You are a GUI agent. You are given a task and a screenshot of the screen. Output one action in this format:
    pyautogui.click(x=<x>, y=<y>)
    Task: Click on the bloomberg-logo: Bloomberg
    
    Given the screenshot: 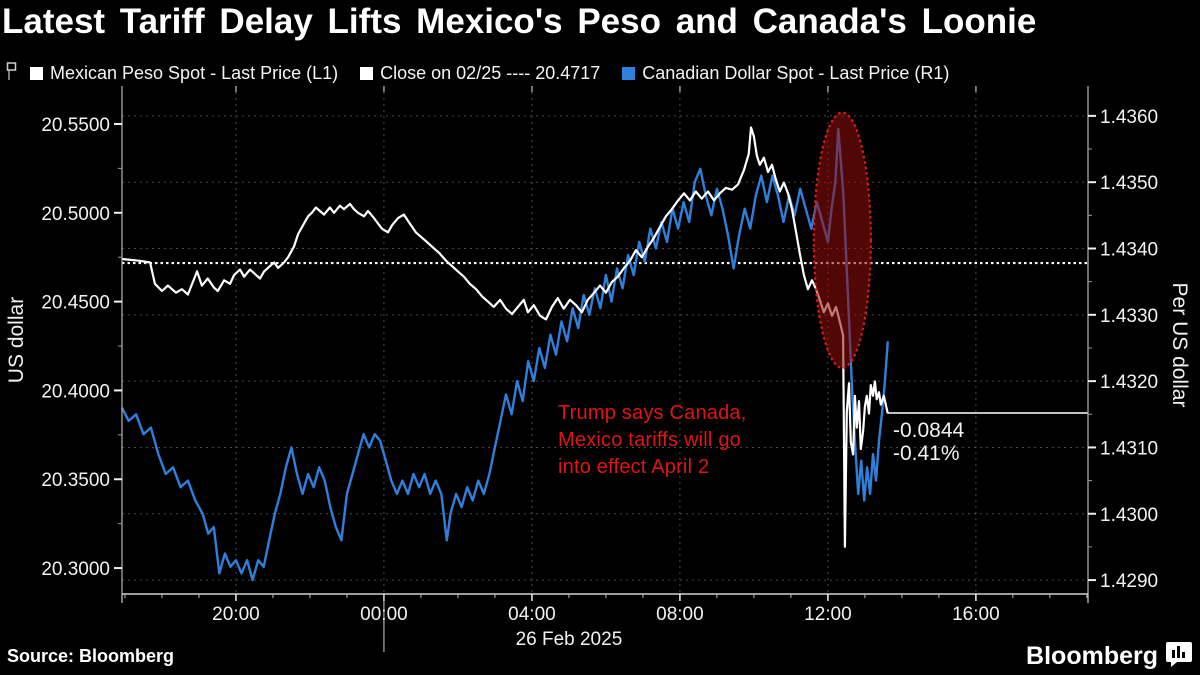 What is the action you would take?
    pyautogui.click(x=1109, y=656)
    